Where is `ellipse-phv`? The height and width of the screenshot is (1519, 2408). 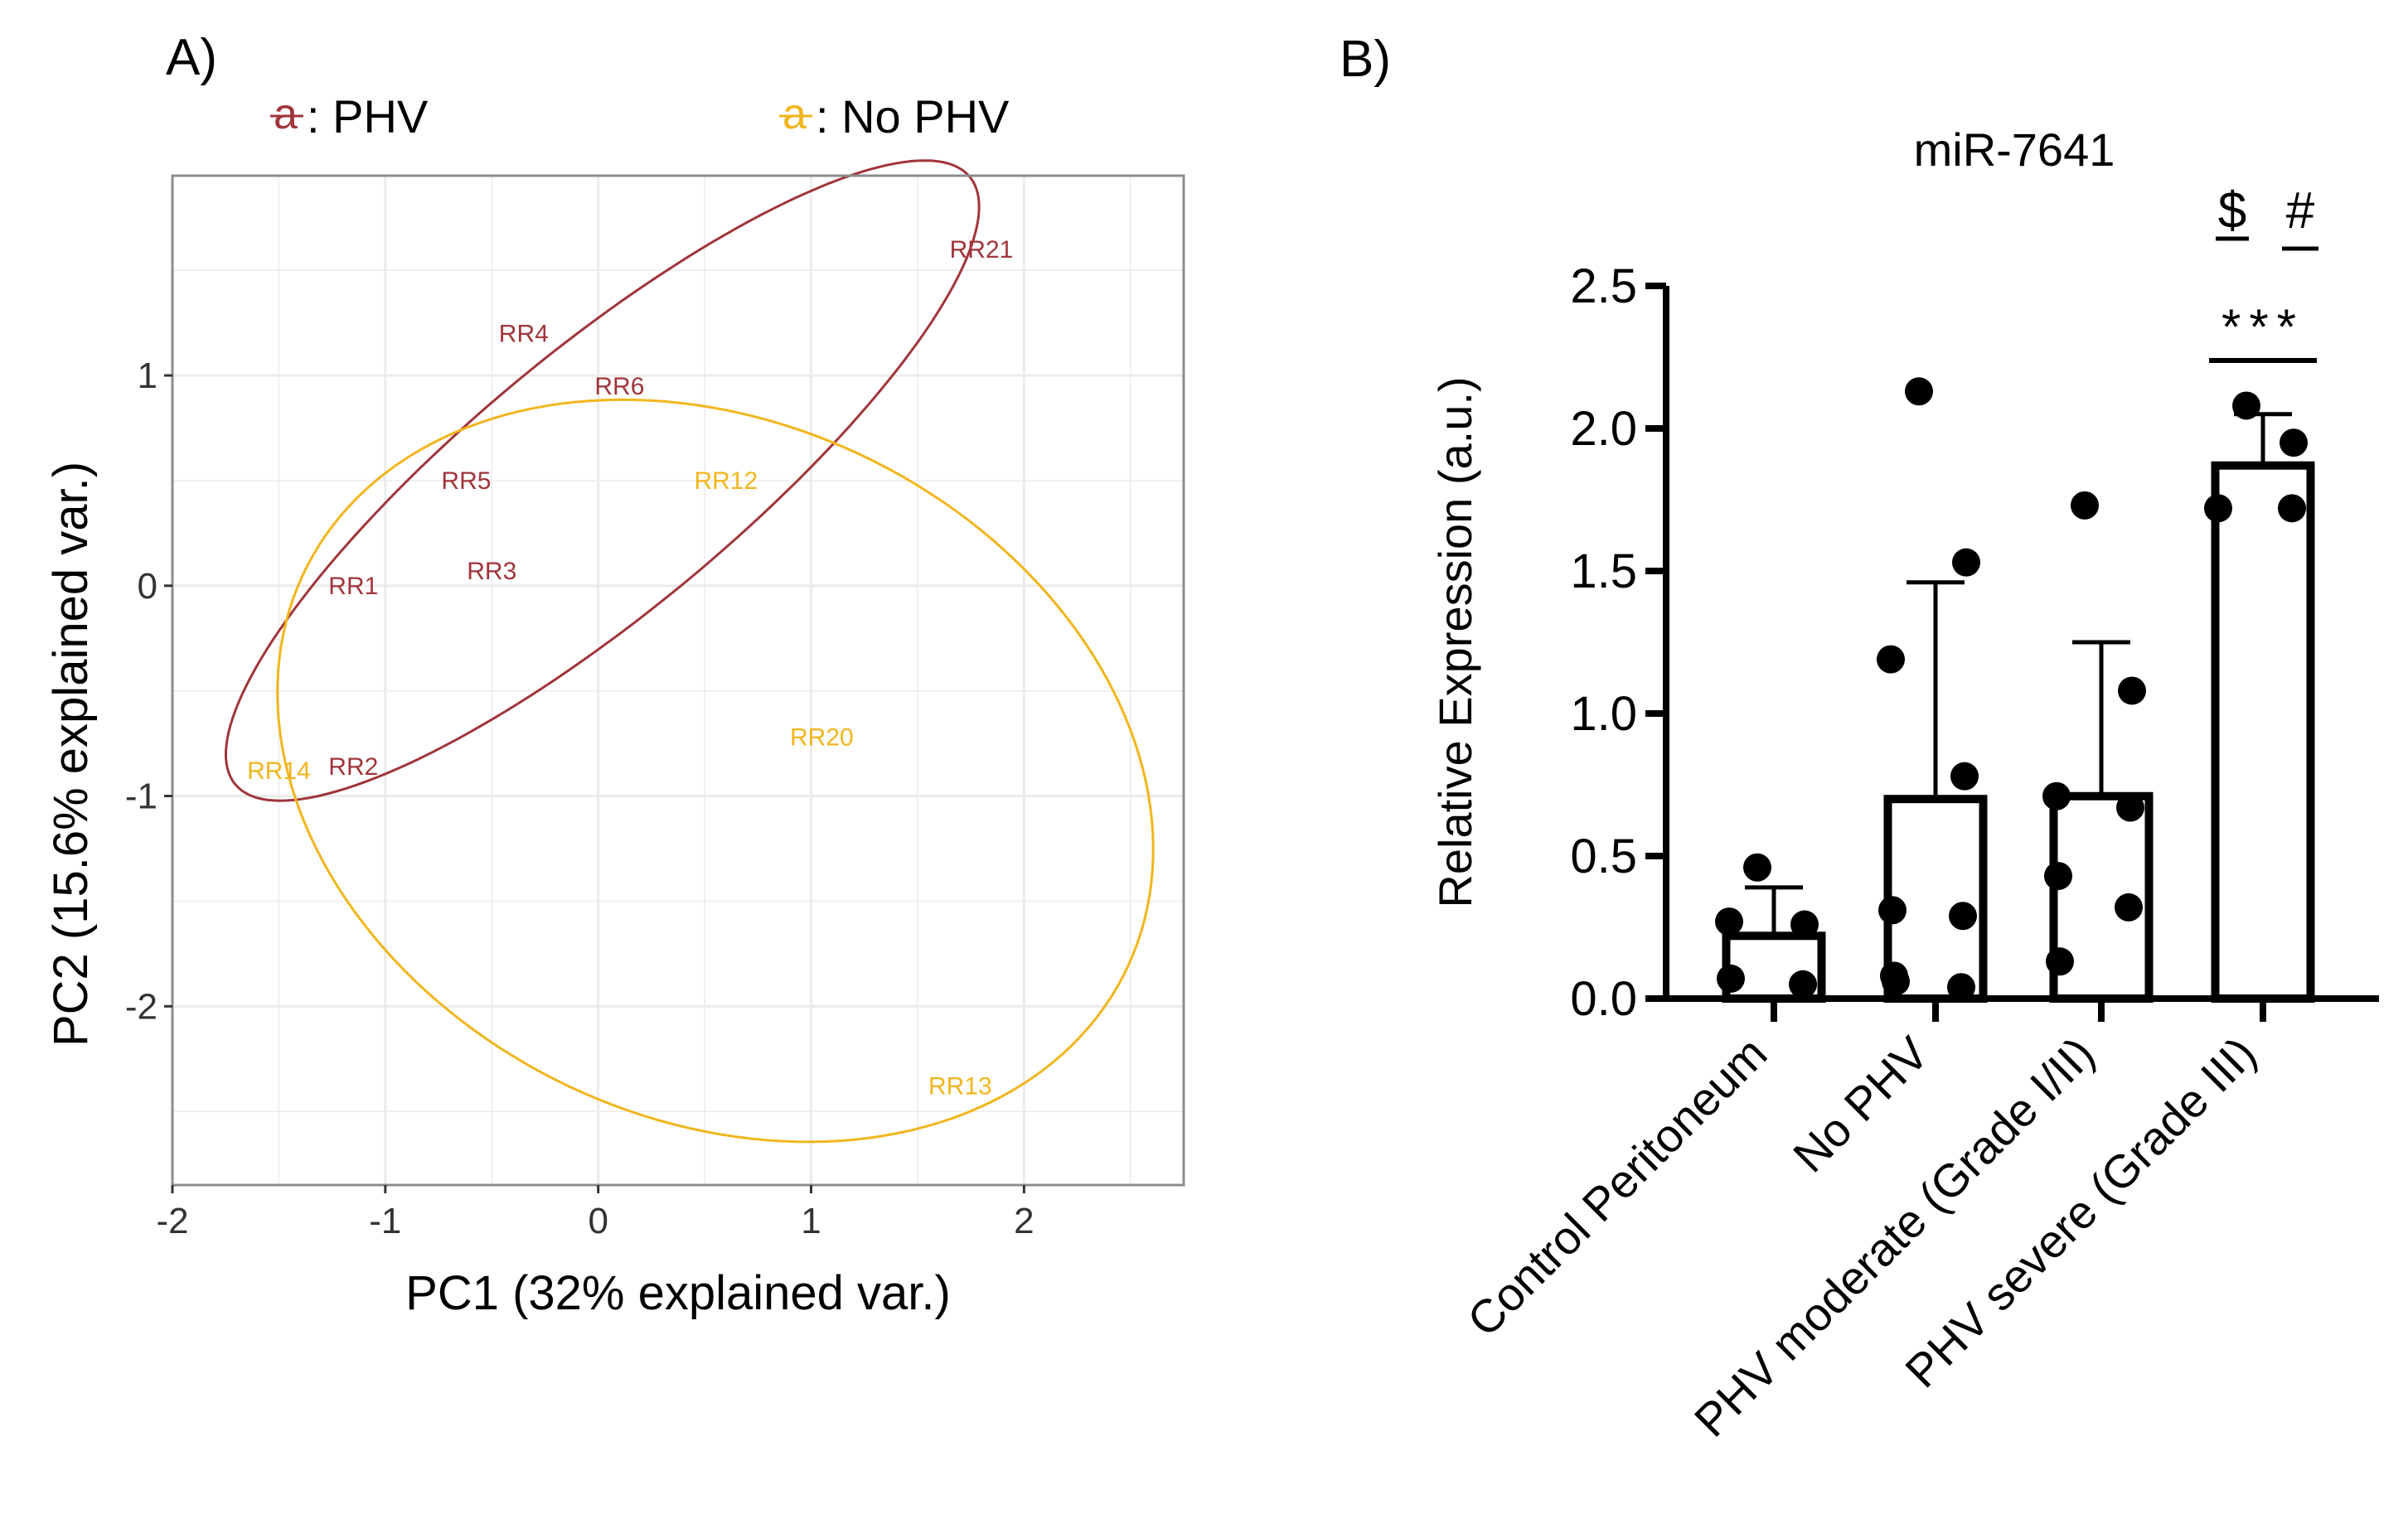
ellipse-phv is located at coordinates (603, 481).